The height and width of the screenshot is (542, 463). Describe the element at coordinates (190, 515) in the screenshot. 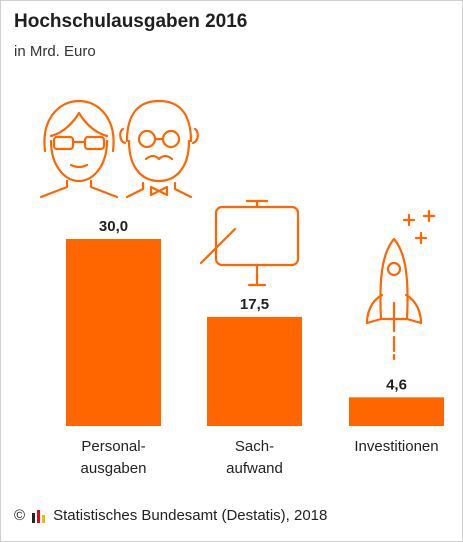

I see `source-text: Statistisches Bundesamt (Destatis), 2018` at that location.